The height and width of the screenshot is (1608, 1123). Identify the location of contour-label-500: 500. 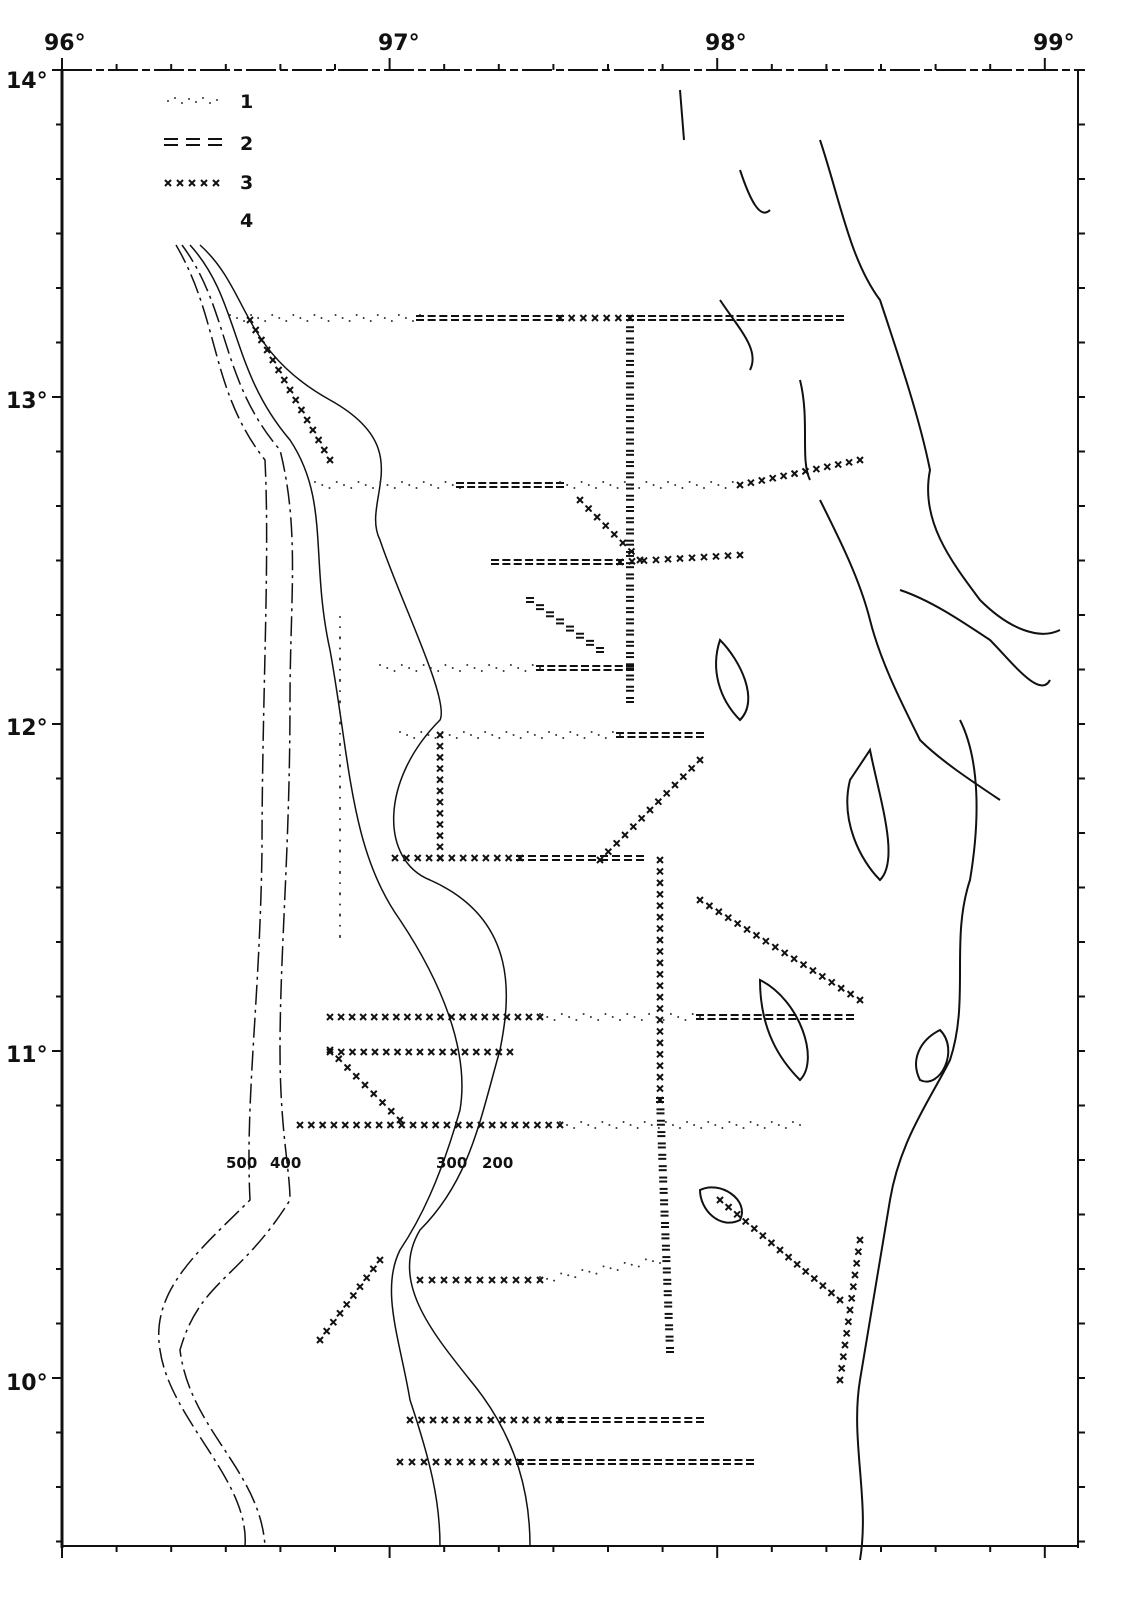
(241, 1163).